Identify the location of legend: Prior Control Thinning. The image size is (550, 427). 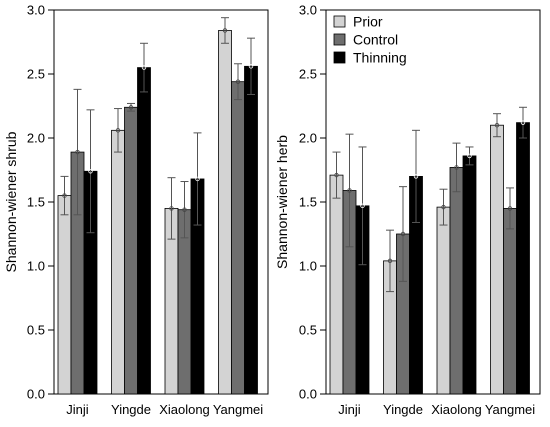
(370, 40).